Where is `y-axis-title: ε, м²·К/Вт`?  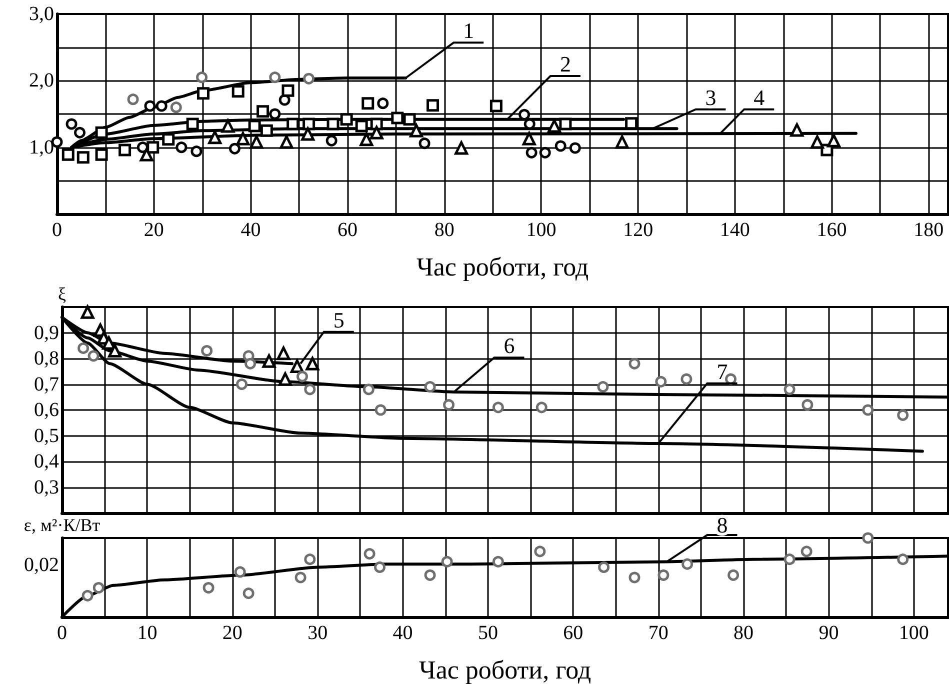
y-axis-title: ε, м²·К/Вт is located at coordinates (62, 525).